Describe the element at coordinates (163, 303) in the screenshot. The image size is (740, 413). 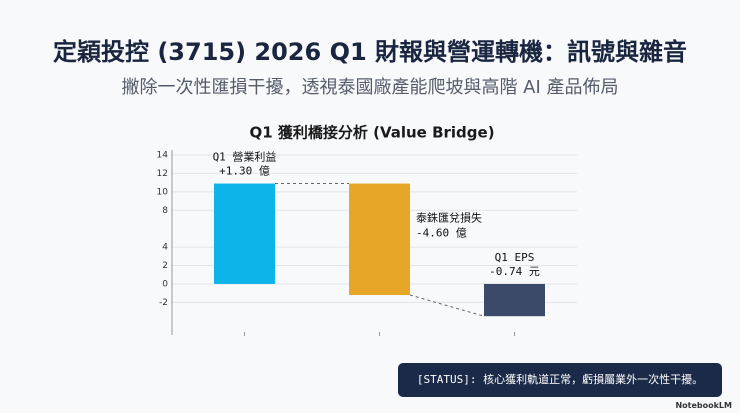
I see `y-tick-label: -2` at that location.